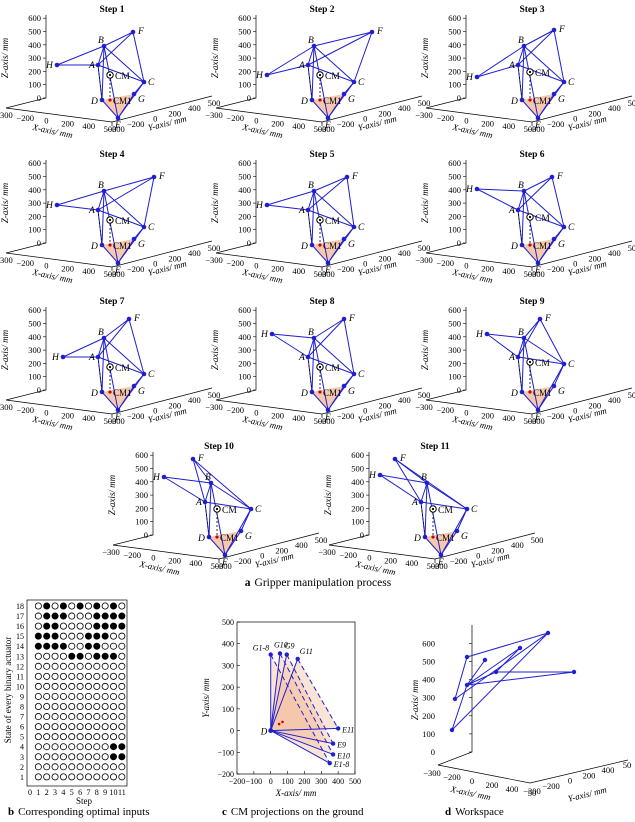 Image resolution: width=635 pixels, height=822 pixels. Describe the element at coordinates (454, 532) in the screenshot. I see `edge-EC` at that location.